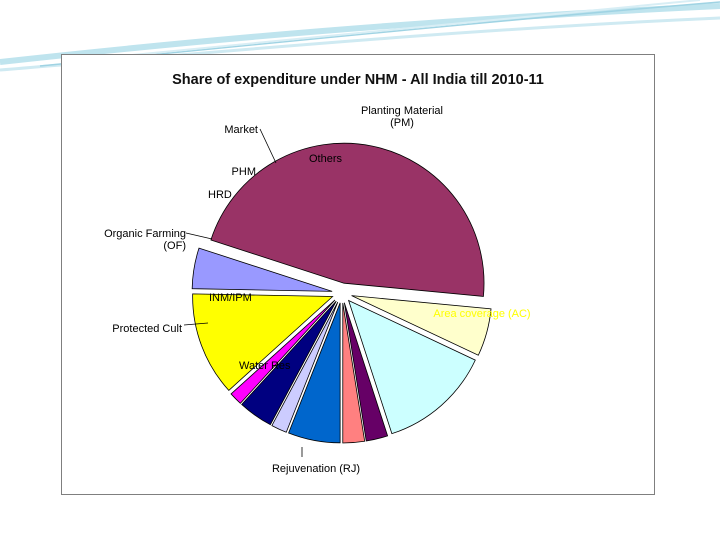 The width and height of the screenshot is (720, 540). What do you see at coordinates (147, 329) in the screenshot?
I see `slice-label-protected-cult: Protected Cult` at bounding box center [147, 329].